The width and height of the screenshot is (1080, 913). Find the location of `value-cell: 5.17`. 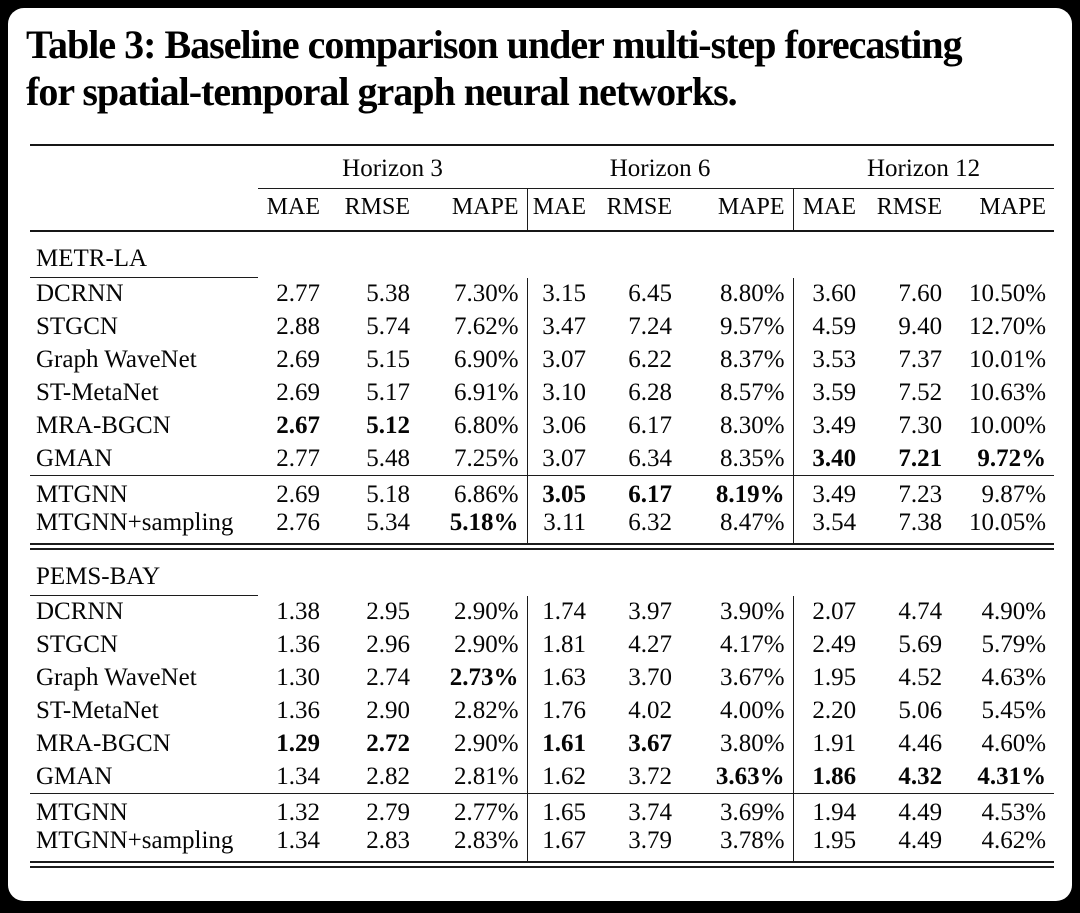

value-cell: 5.17 is located at coordinates (388, 392).